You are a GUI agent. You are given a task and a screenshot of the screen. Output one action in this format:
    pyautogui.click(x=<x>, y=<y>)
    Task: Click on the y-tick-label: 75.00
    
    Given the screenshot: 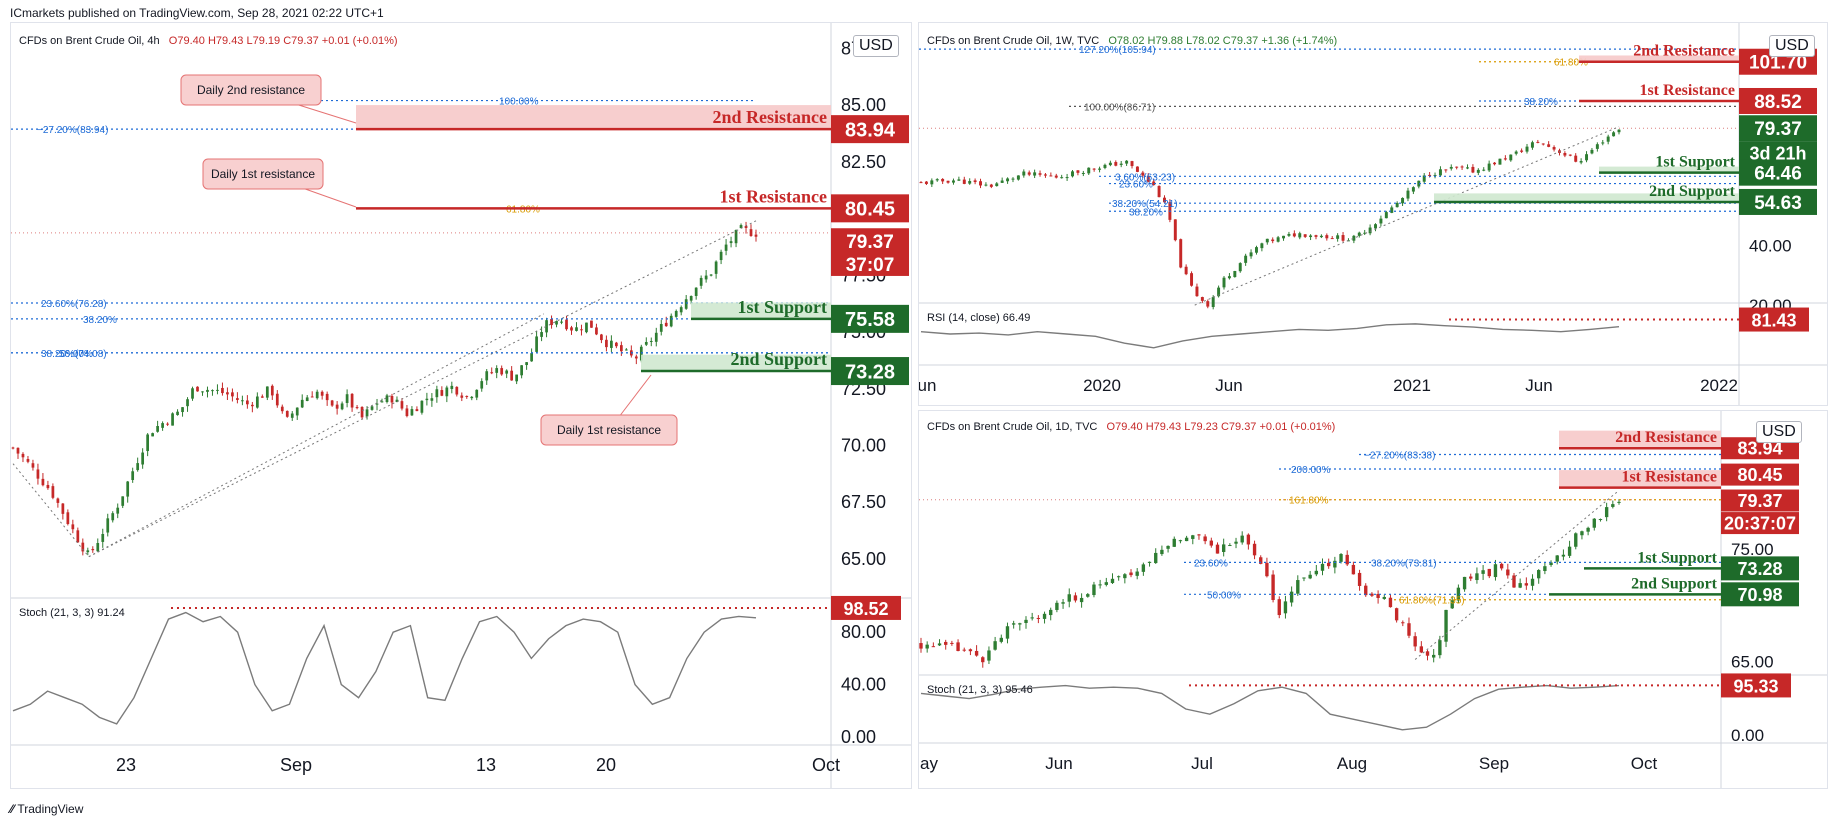 What is the action you would take?
    pyautogui.click(x=1752, y=549)
    